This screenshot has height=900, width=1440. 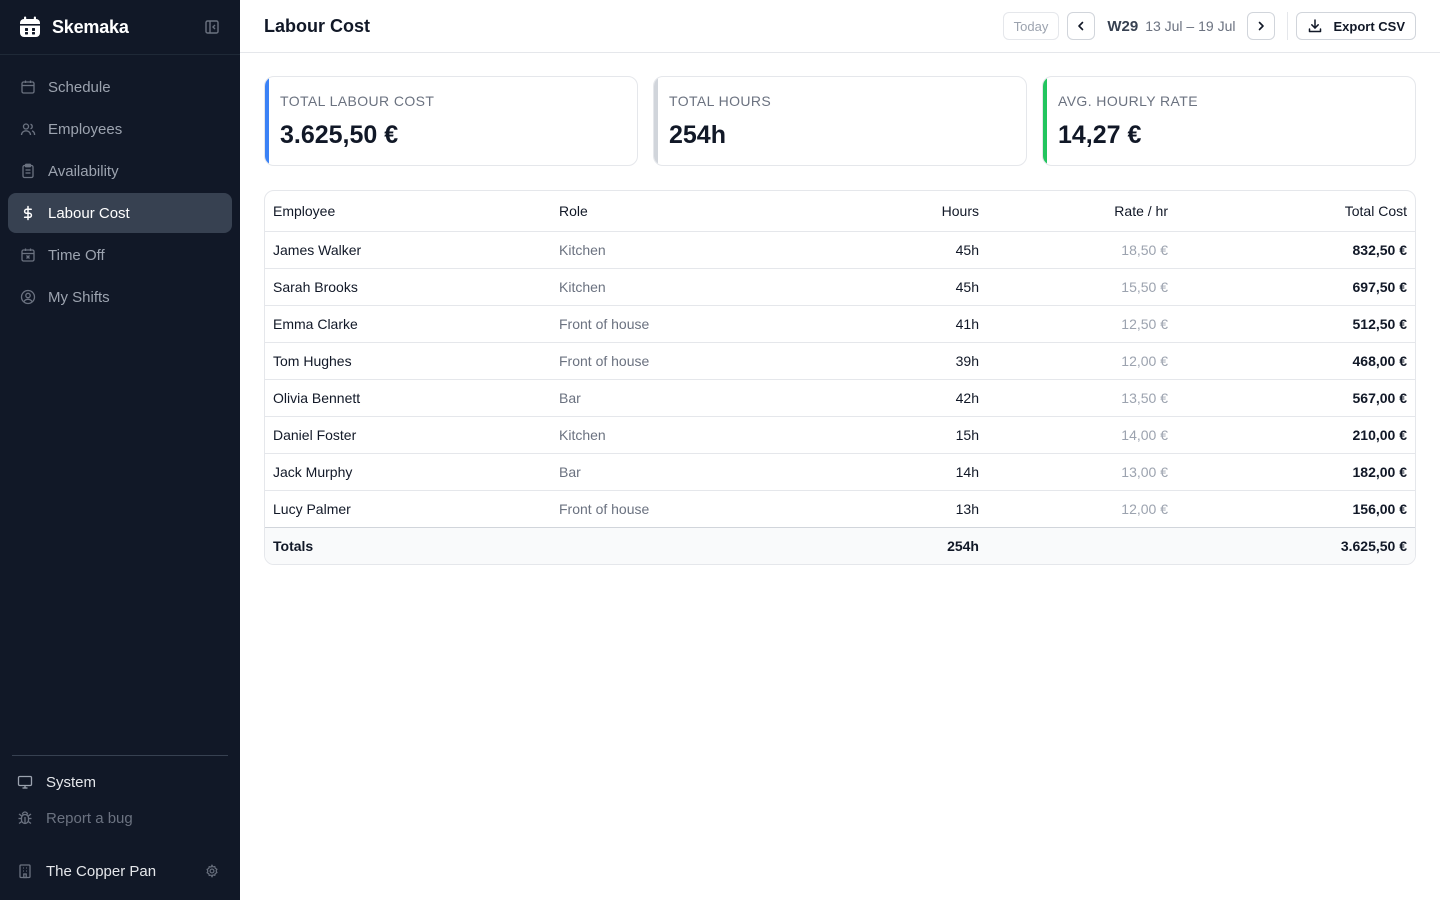 What do you see at coordinates (79, 87) in the screenshot?
I see `sidebar-item-label: Schedule` at bounding box center [79, 87].